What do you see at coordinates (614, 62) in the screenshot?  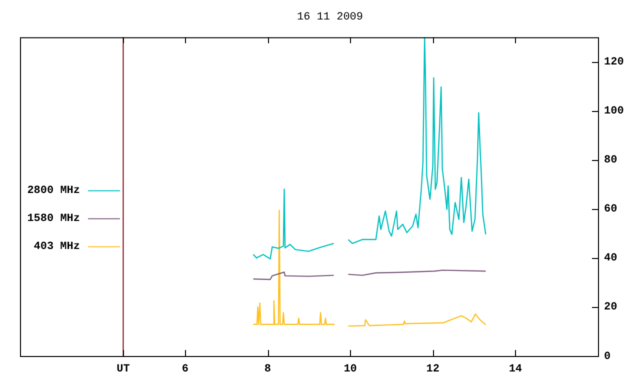 I see `y-tick-label: 120` at bounding box center [614, 62].